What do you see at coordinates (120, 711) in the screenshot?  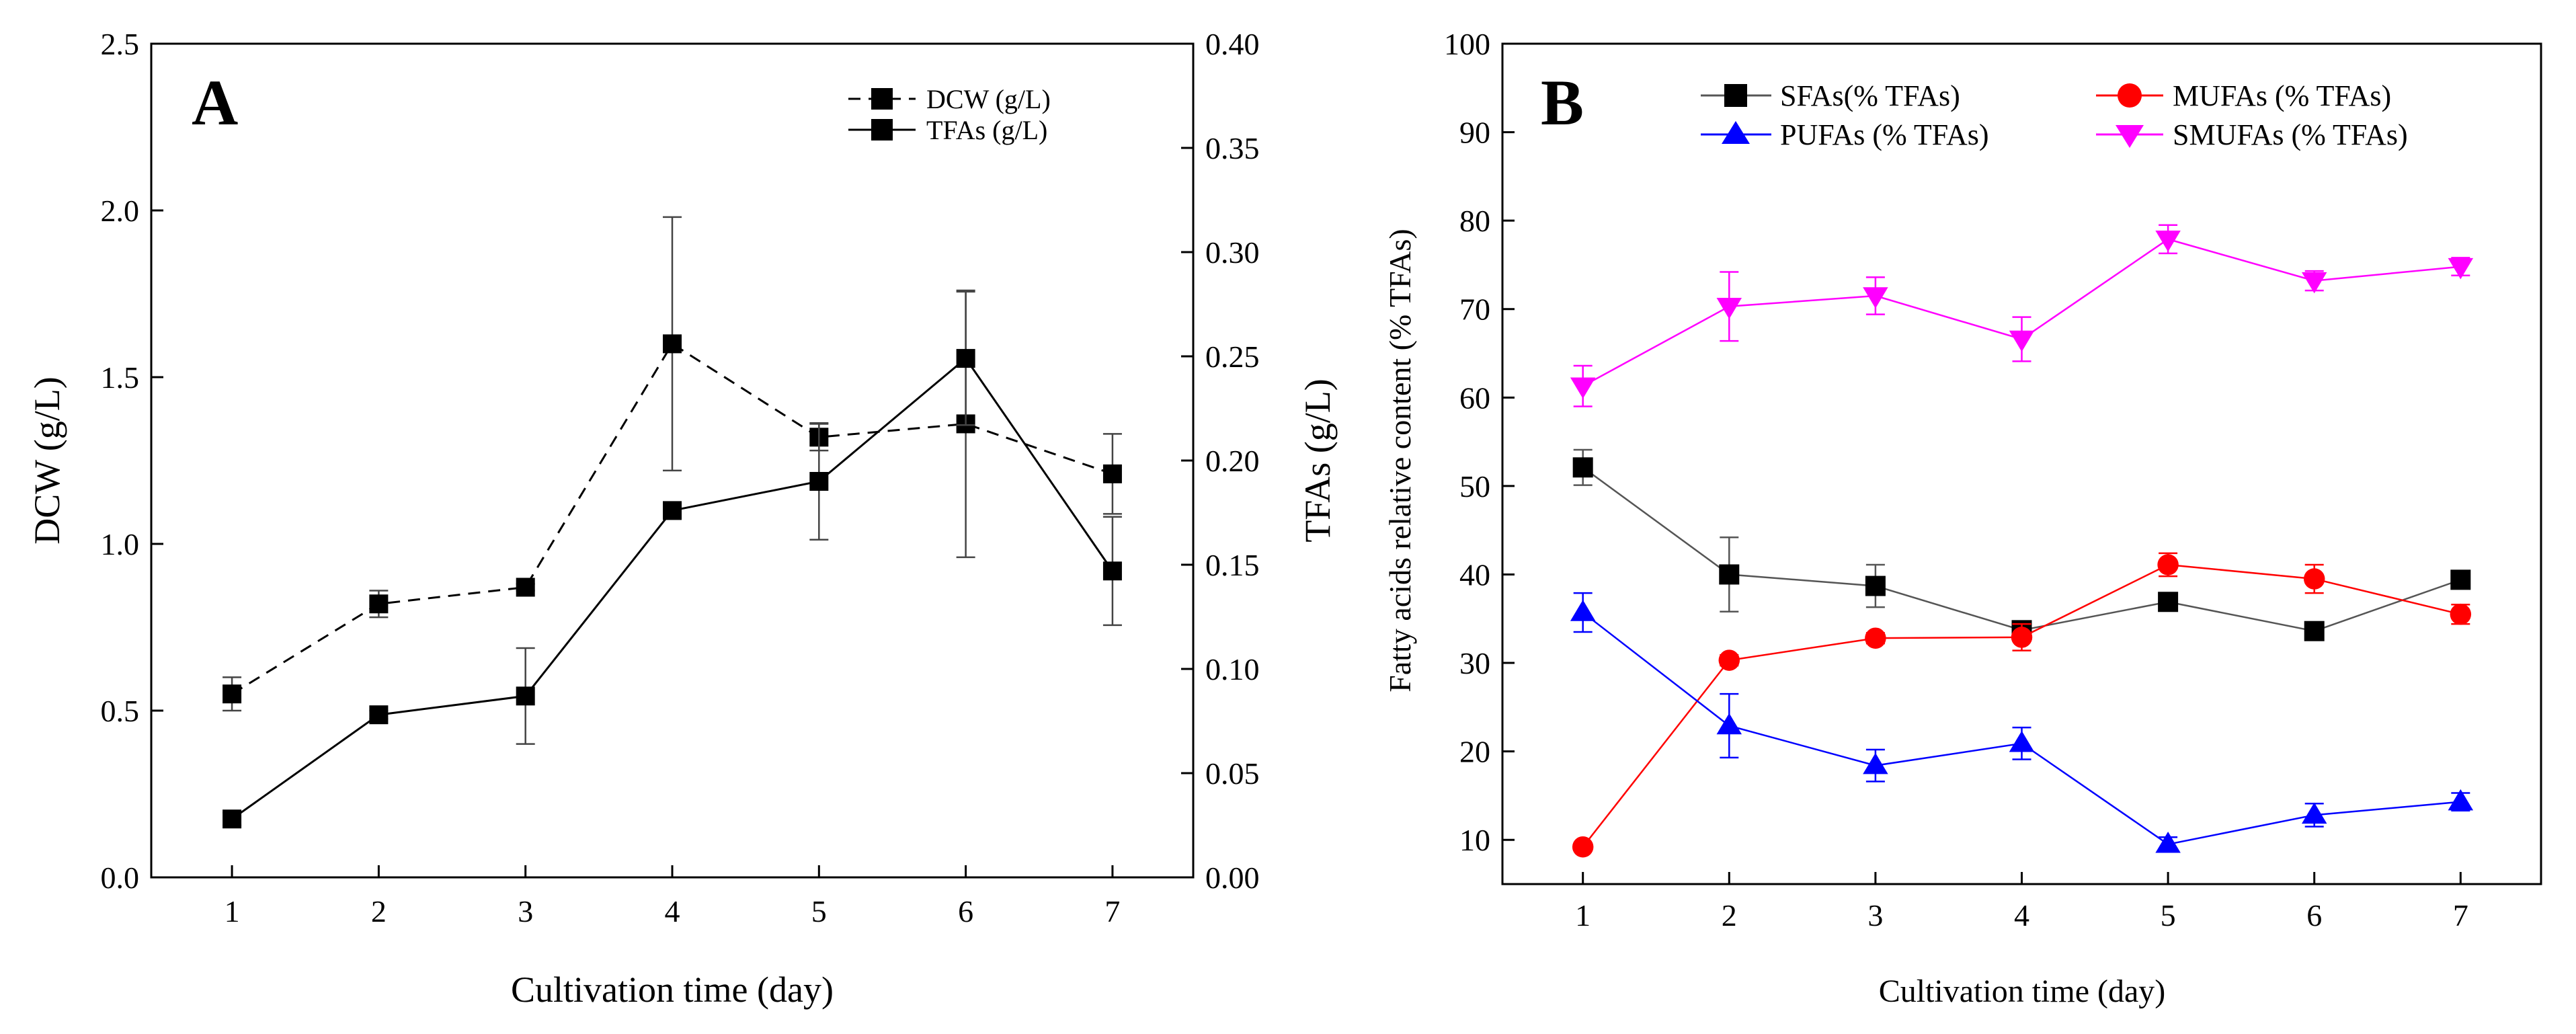 I see `panel-a-y-tick-label: 0.5` at bounding box center [120, 711].